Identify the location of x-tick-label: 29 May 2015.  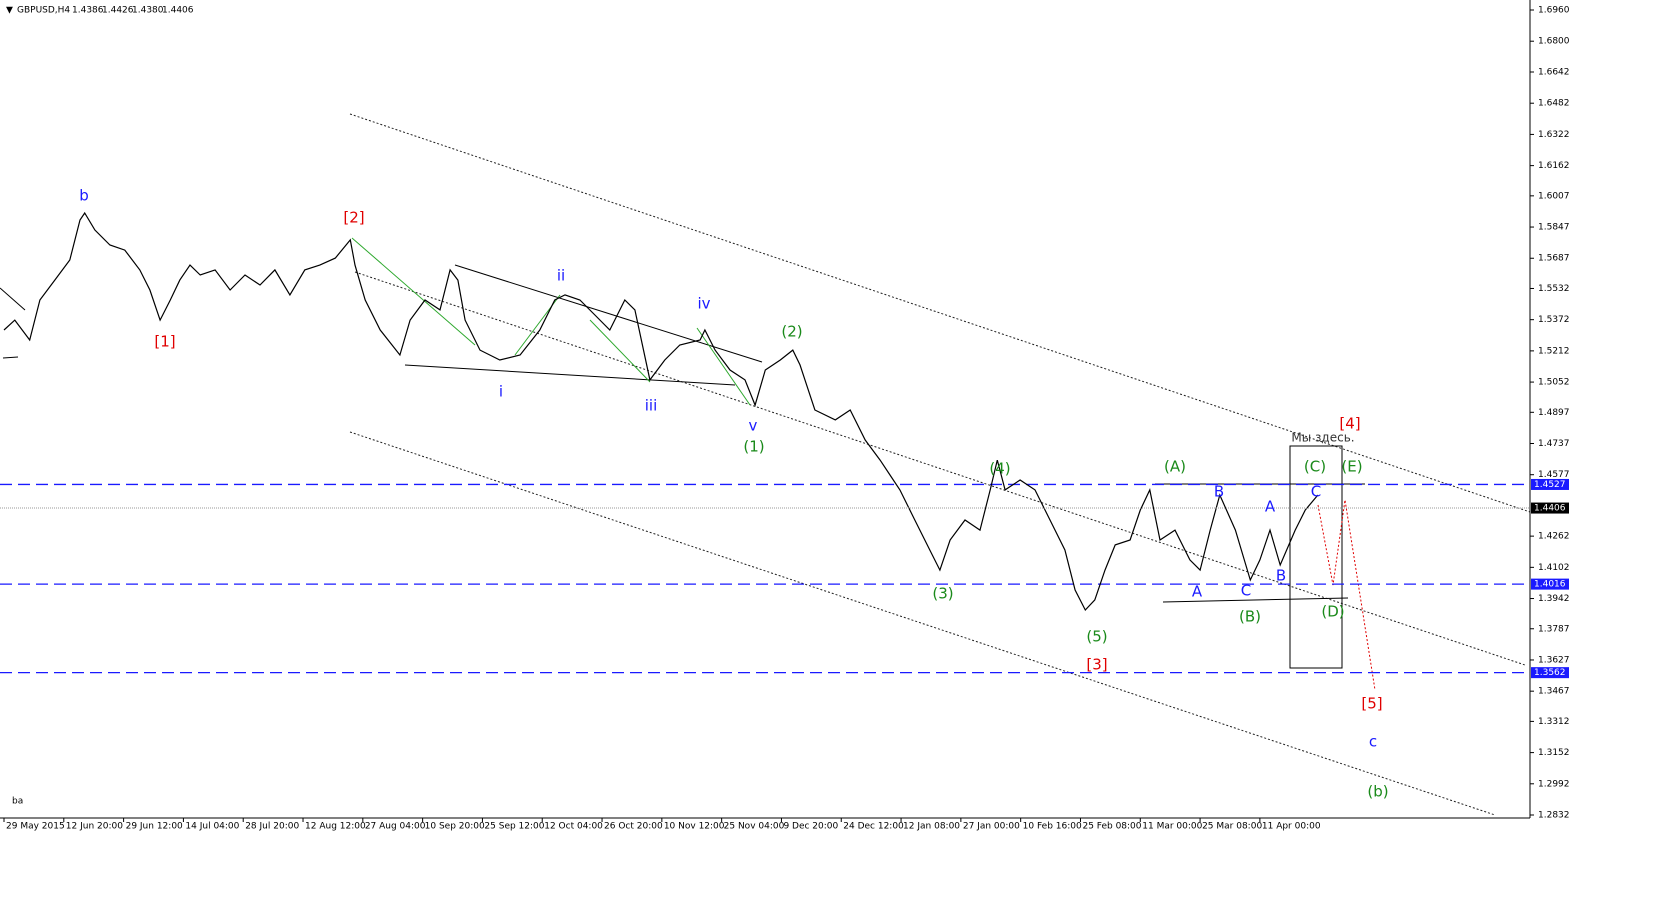
(35, 827).